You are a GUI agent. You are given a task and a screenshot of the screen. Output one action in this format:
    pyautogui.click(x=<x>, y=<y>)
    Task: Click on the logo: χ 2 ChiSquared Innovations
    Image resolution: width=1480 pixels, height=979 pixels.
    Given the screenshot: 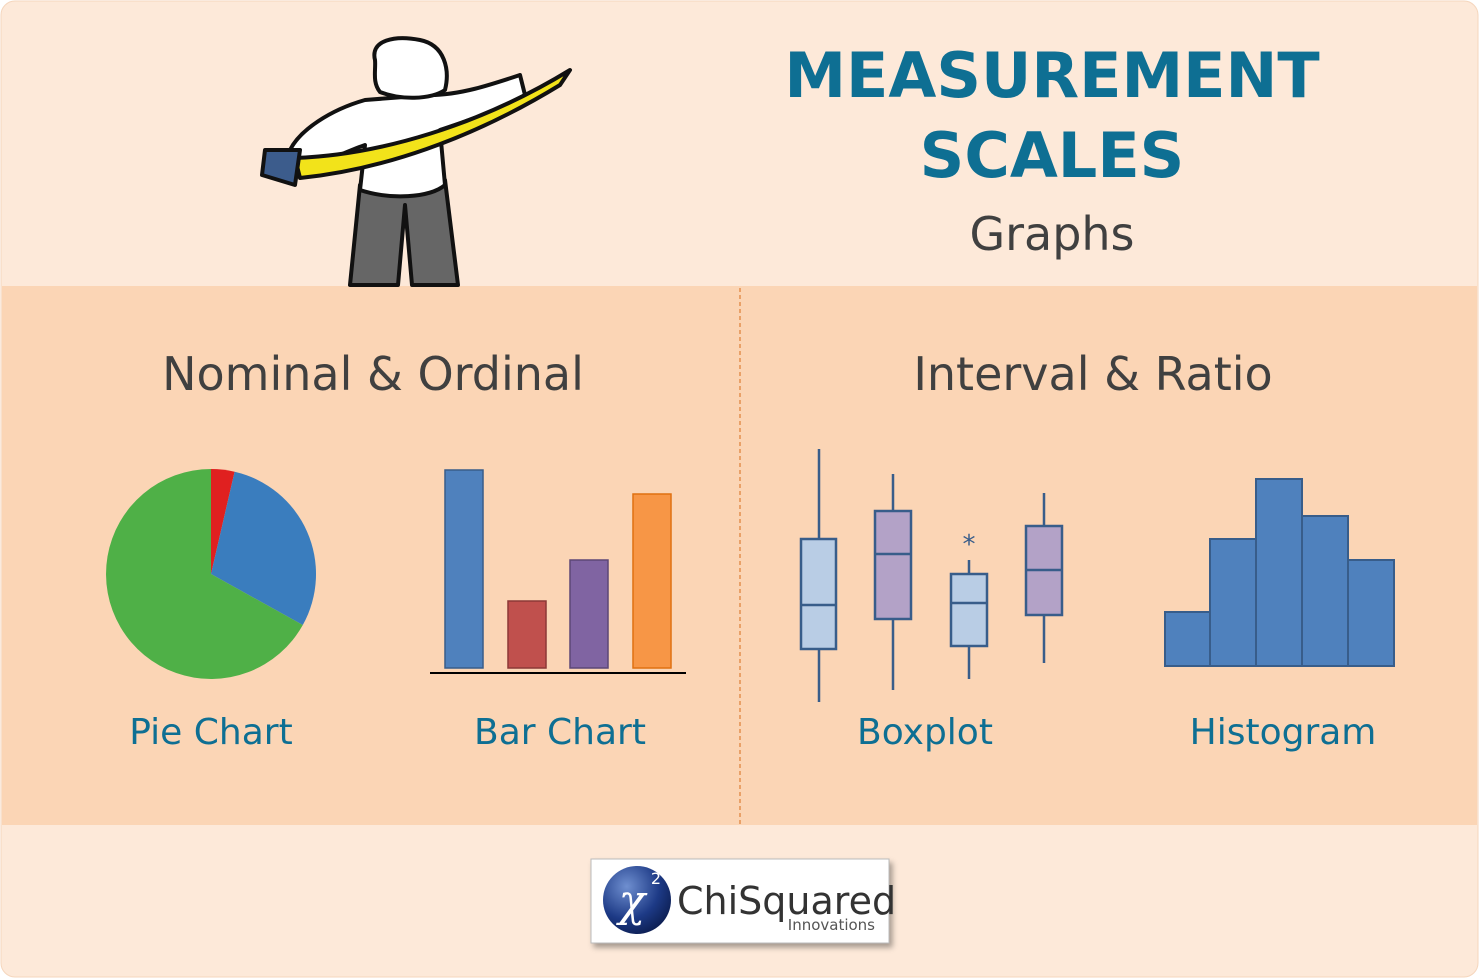 What is the action you would take?
    pyautogui.click(x=743, y=901)
    